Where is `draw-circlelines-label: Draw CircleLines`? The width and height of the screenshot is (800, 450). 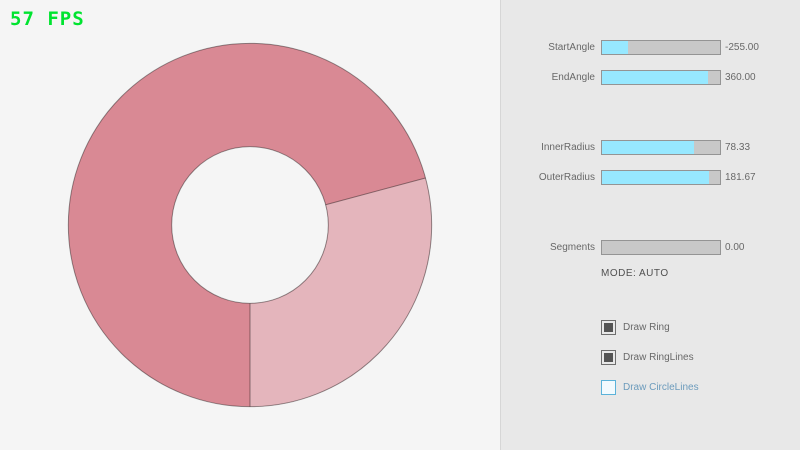
draw-circlelines-label: Draw CircleLines is located at coordinates (661, 387).